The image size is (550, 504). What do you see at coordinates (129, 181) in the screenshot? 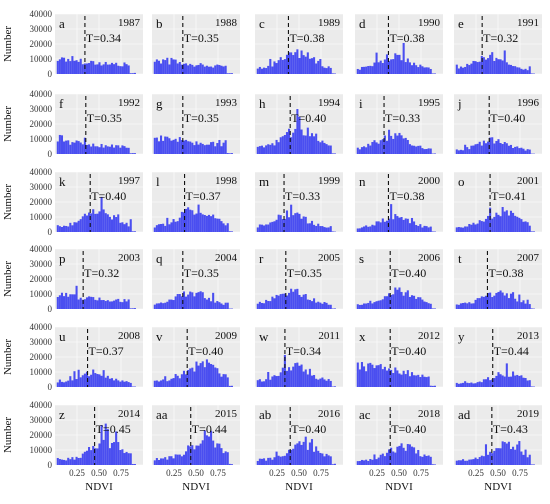
I see `panel-year: 1997` at bounding box center [129, 181].